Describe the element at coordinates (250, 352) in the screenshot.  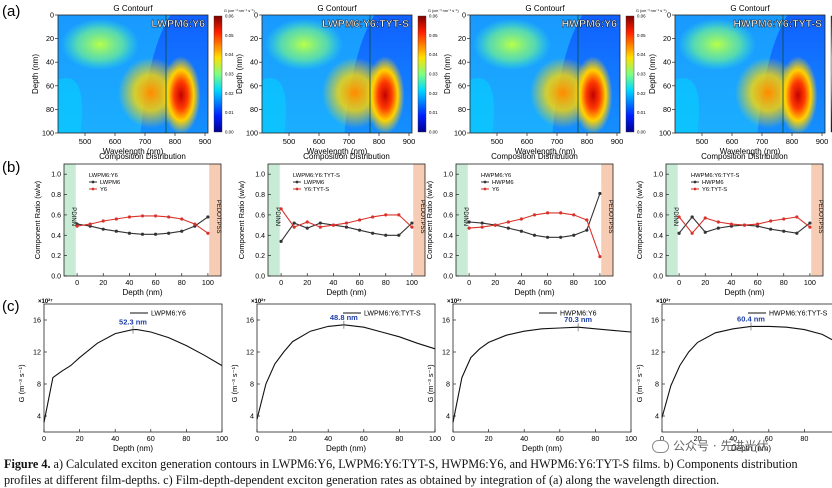
I see `generation-ytick-label: 12` at that location.